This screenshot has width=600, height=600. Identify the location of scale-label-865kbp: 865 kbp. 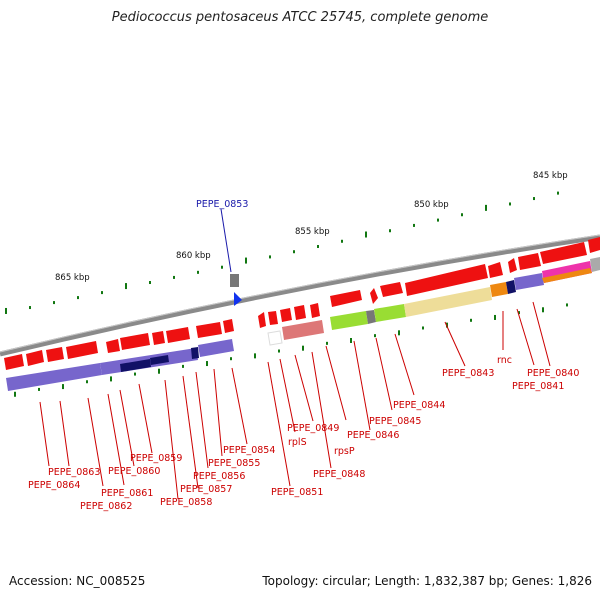
(72, 278).